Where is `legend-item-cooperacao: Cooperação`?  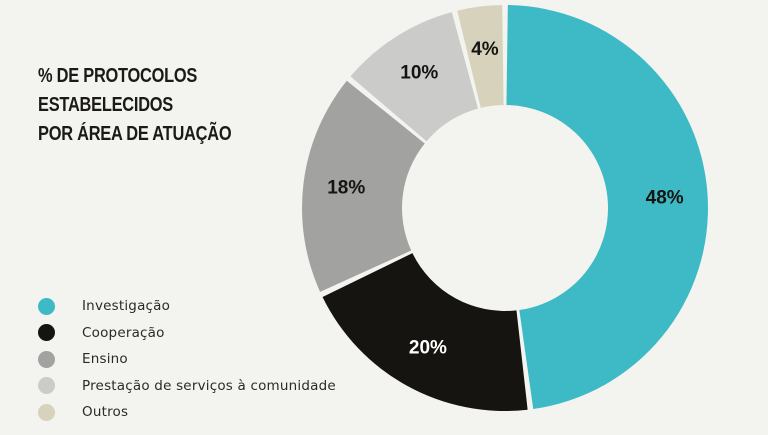 legend-item-cooperacao: Cooperação is located at coordinates (187, 333).